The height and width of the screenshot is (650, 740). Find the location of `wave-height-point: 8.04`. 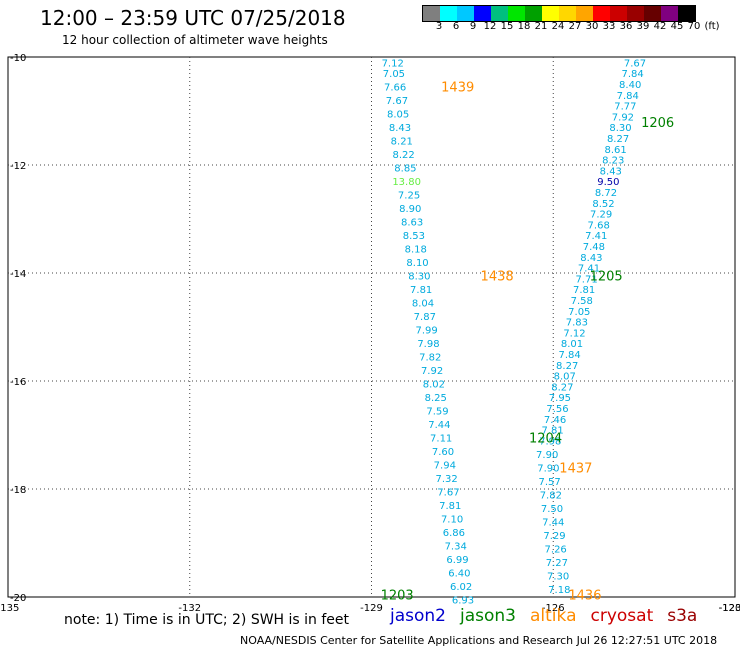

wave-height-point: 8.04 is located at coordinates (423, 304).